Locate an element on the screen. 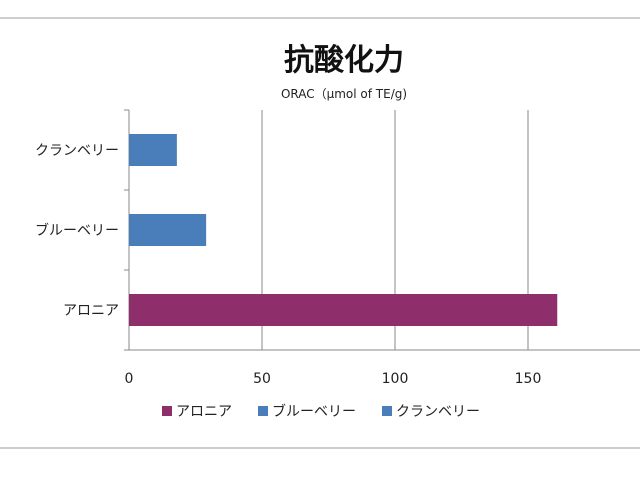 The height and width of the screenshot is (479, 640). x-tick-label: 50 is located at coordinates (262, 379).